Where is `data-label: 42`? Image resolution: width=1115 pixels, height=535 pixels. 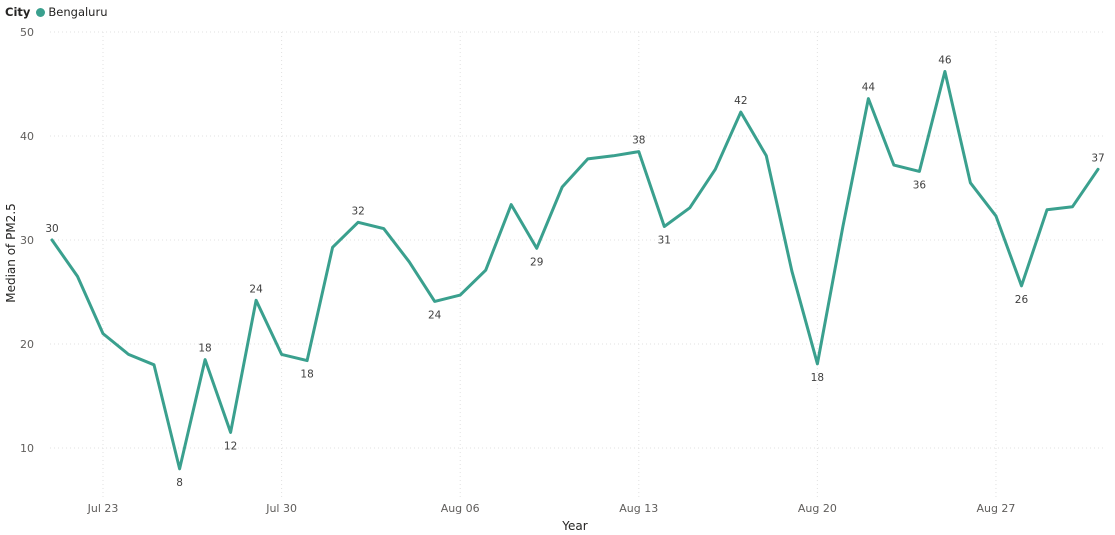
data-label: 42 is located at coordinates (740, 101).